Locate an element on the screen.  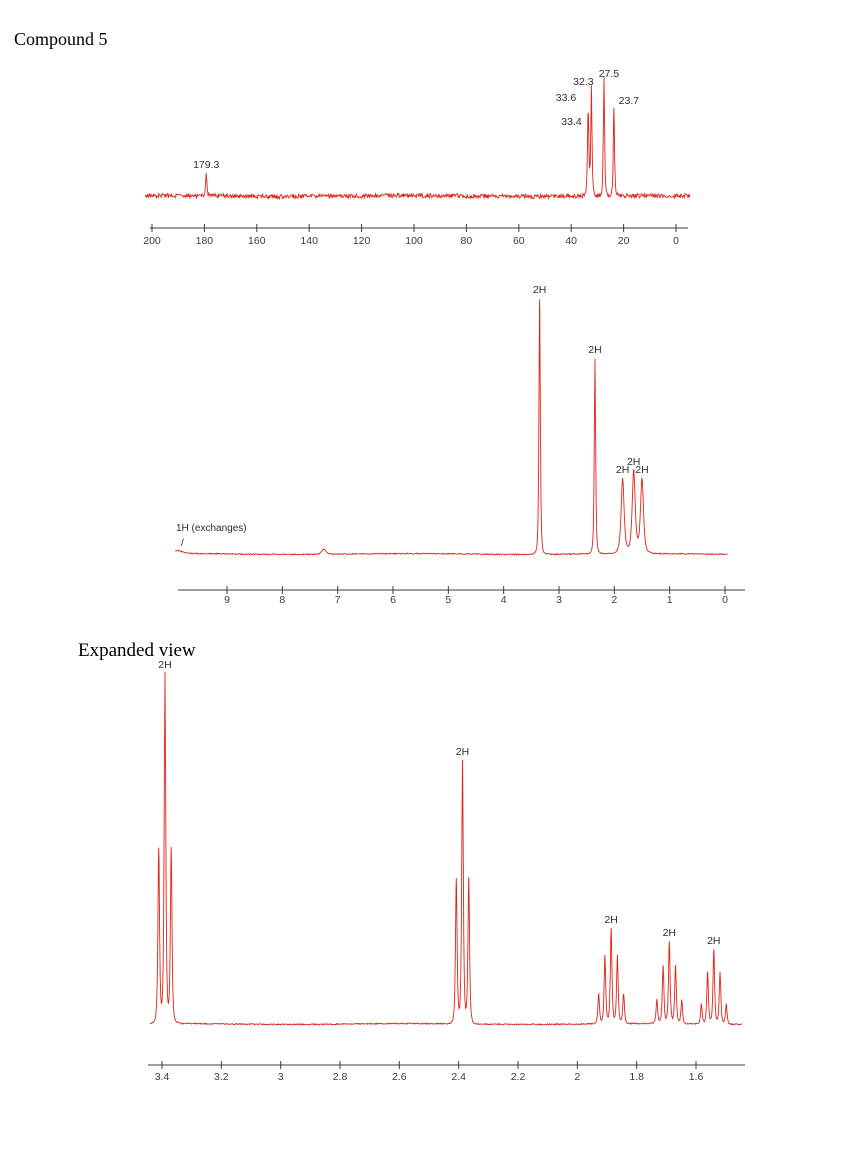
compound-title: Compound 5 is located at coordinates (61, 39).